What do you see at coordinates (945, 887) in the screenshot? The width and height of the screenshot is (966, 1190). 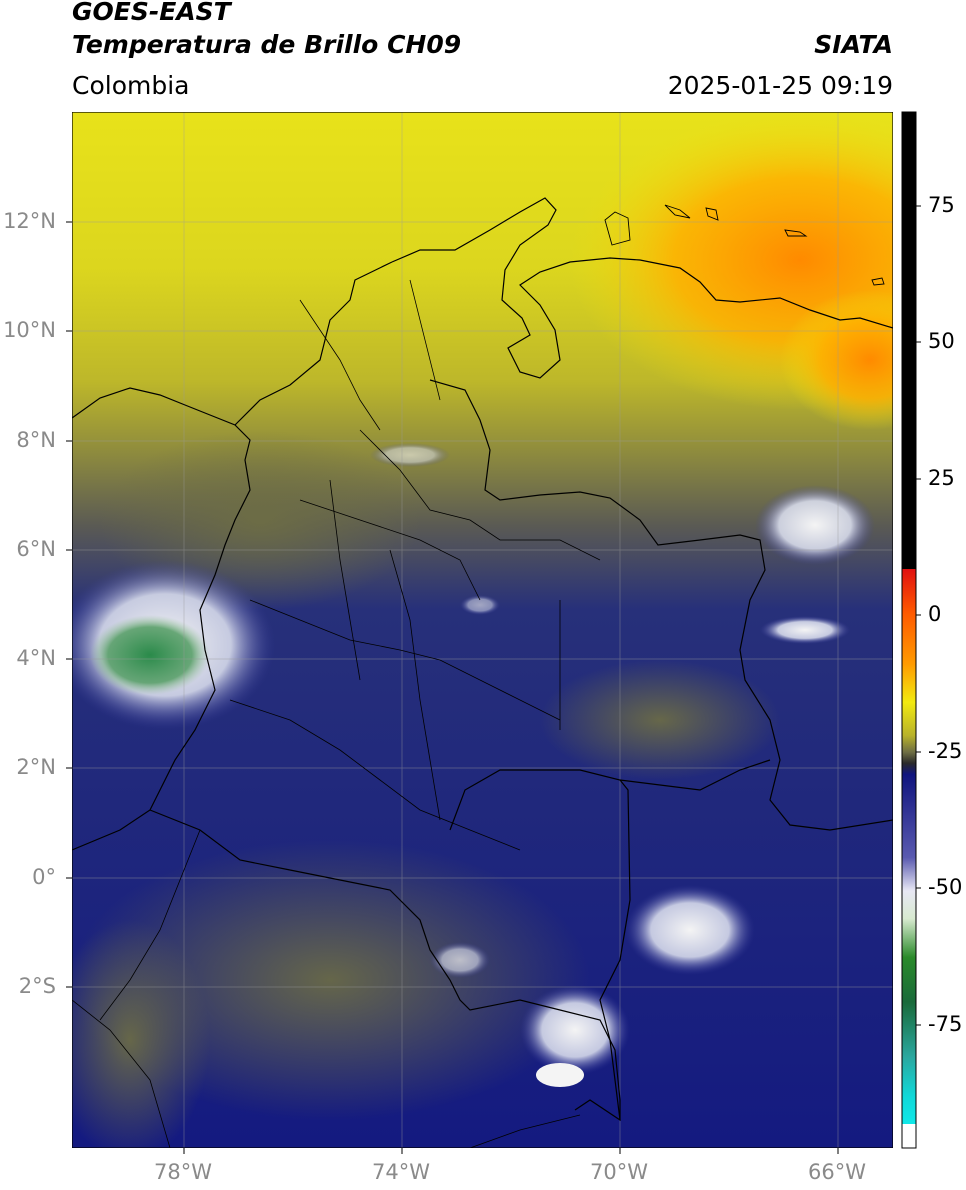 I see `colorbar-label: -50` at bounding box center [945, 887].